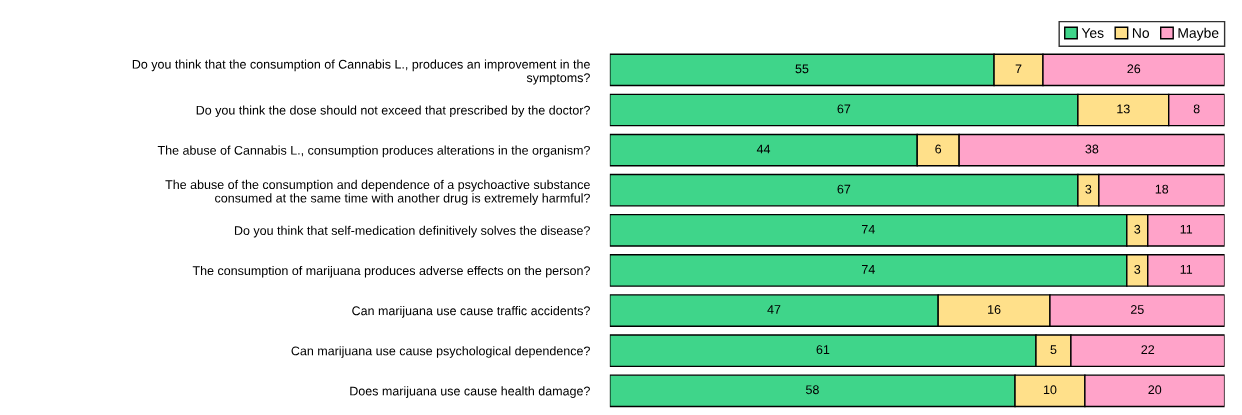  I want to click on data-label: 58, so click(812, 390).